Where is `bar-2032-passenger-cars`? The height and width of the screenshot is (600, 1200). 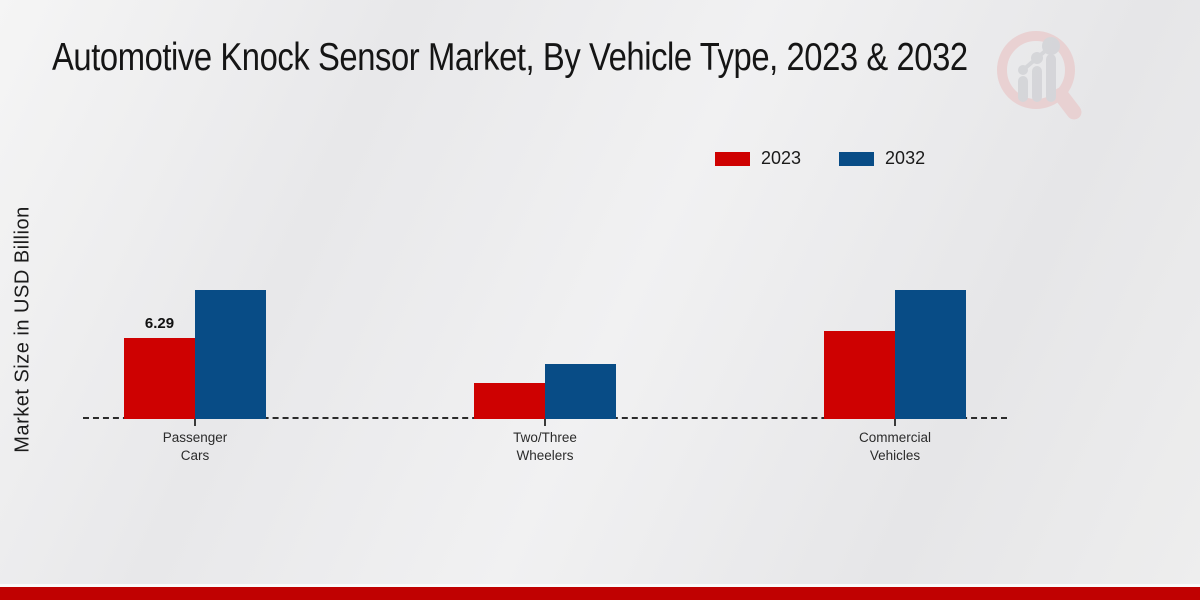
bar-2032-passenger-cars is located at coordinates (230, 354).